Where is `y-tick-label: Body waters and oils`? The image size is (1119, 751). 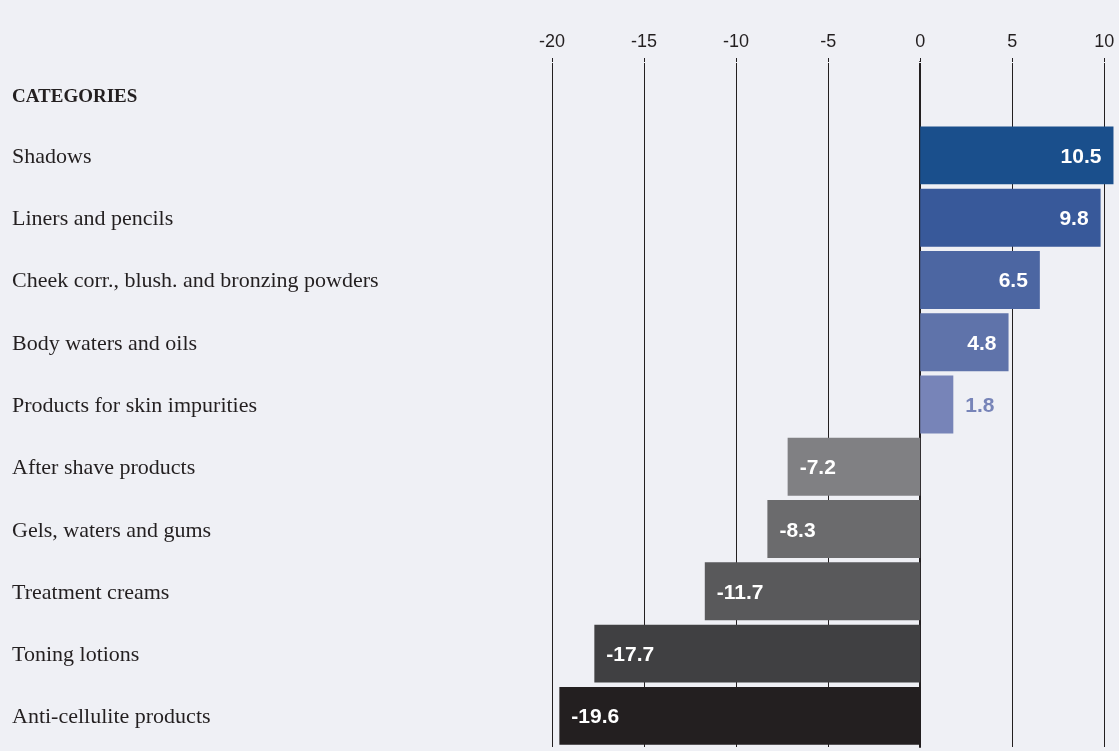
y-tick-label: Body waters and oils is located at coordinates (105, 342).